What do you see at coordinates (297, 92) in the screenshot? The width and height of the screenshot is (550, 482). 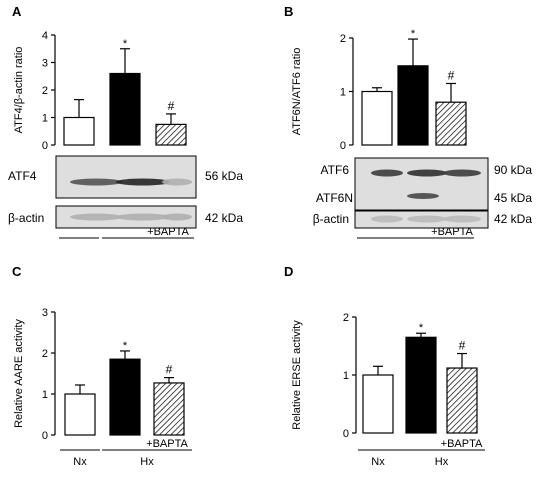 I see `y-axis-label: ATF6N/ATF6 ratio` at bounding box center [297, 92].